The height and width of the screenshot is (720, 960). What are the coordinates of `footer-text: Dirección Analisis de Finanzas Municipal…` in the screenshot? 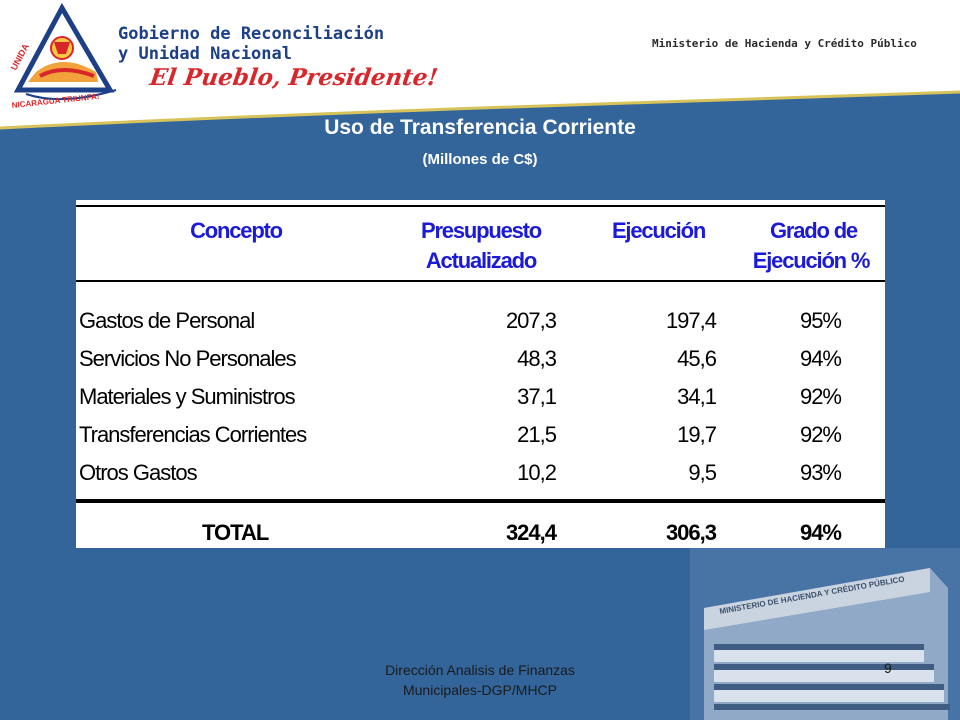 It's located at (480, 680).